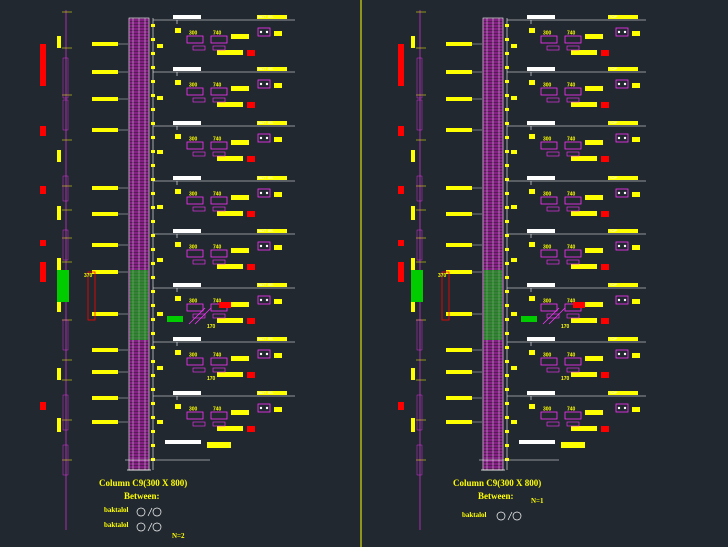  What do you see at coordinates (116, 510) in the screenshot?
I see `left-legend-label-1: baktalol` at bounding box center [116, 510].